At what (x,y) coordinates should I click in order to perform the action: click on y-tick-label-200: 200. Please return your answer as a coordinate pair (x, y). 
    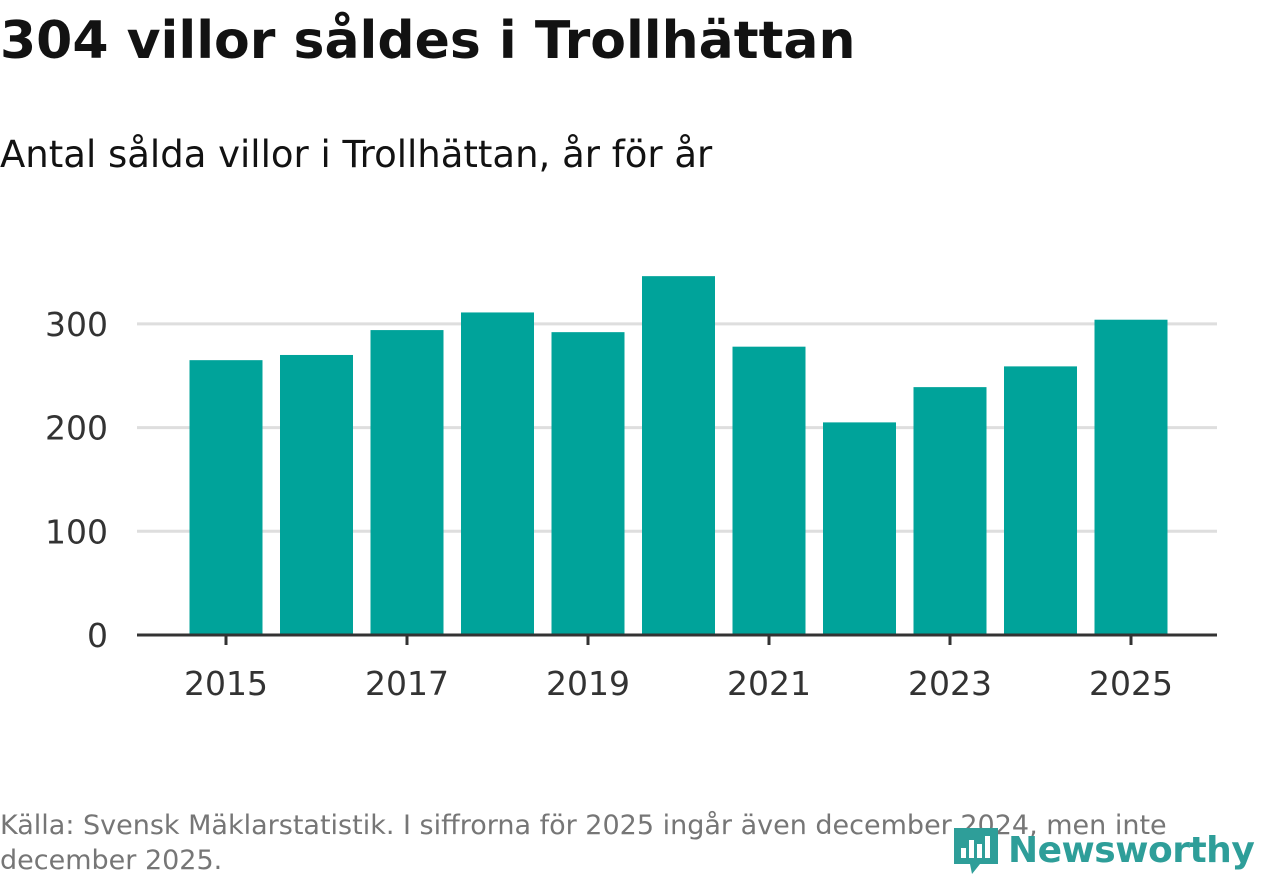
    Looking at the image, I should click on (76, 428).